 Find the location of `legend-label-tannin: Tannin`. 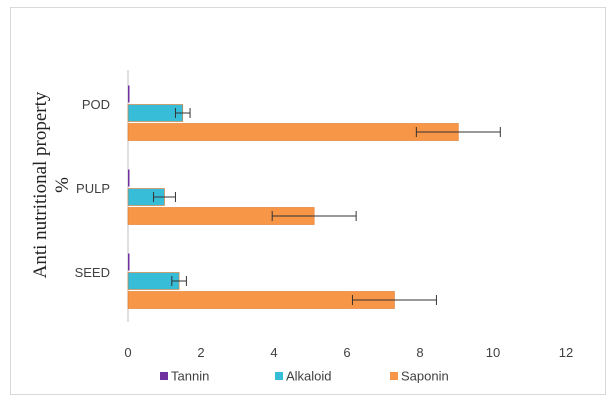

legend-label-tannin: Tannin is located at coordinates (190, 376).